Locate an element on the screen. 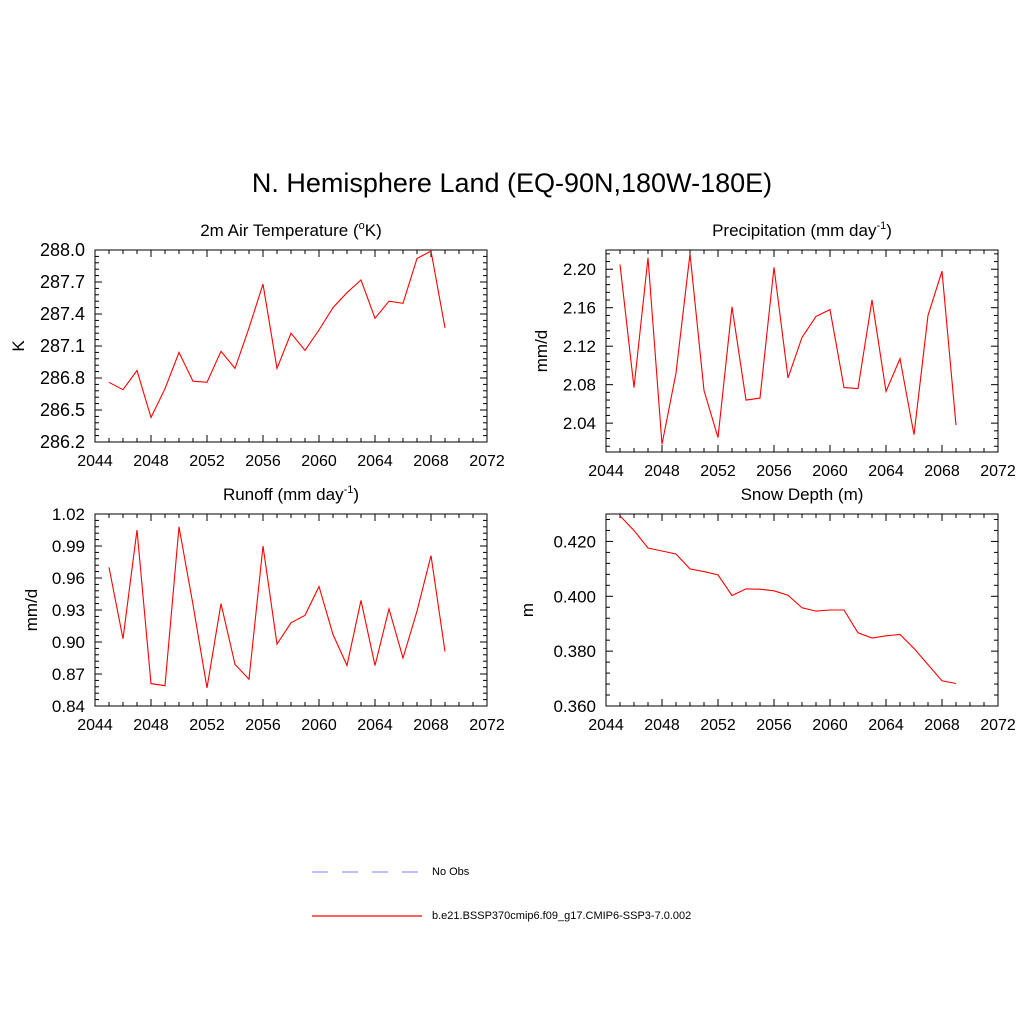 The width and height of the screenshot is (1024, 1024). y-tick-label: 0.380 is located at coordinates (574, 651).